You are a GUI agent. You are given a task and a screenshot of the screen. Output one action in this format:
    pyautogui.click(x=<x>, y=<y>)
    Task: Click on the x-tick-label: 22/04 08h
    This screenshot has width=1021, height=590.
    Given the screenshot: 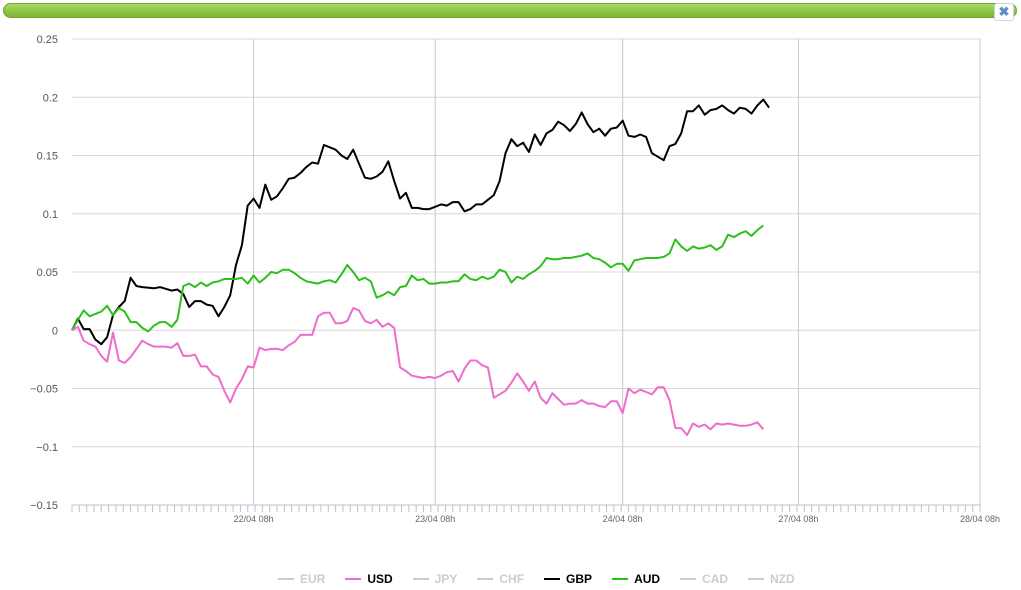 What is the action you would take?
    pyautogui.click(x=254, y=519)
    